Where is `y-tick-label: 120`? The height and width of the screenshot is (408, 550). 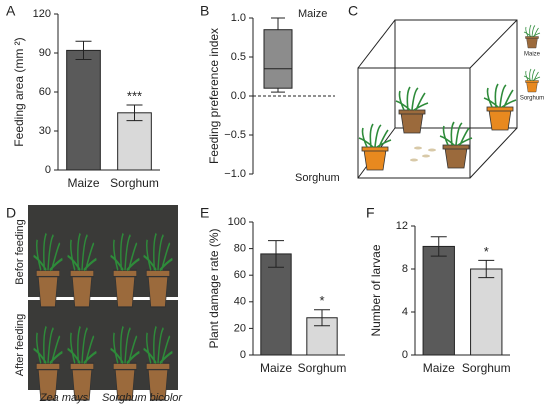
y-tick-label: 120 is located at coordinates (42, 14).